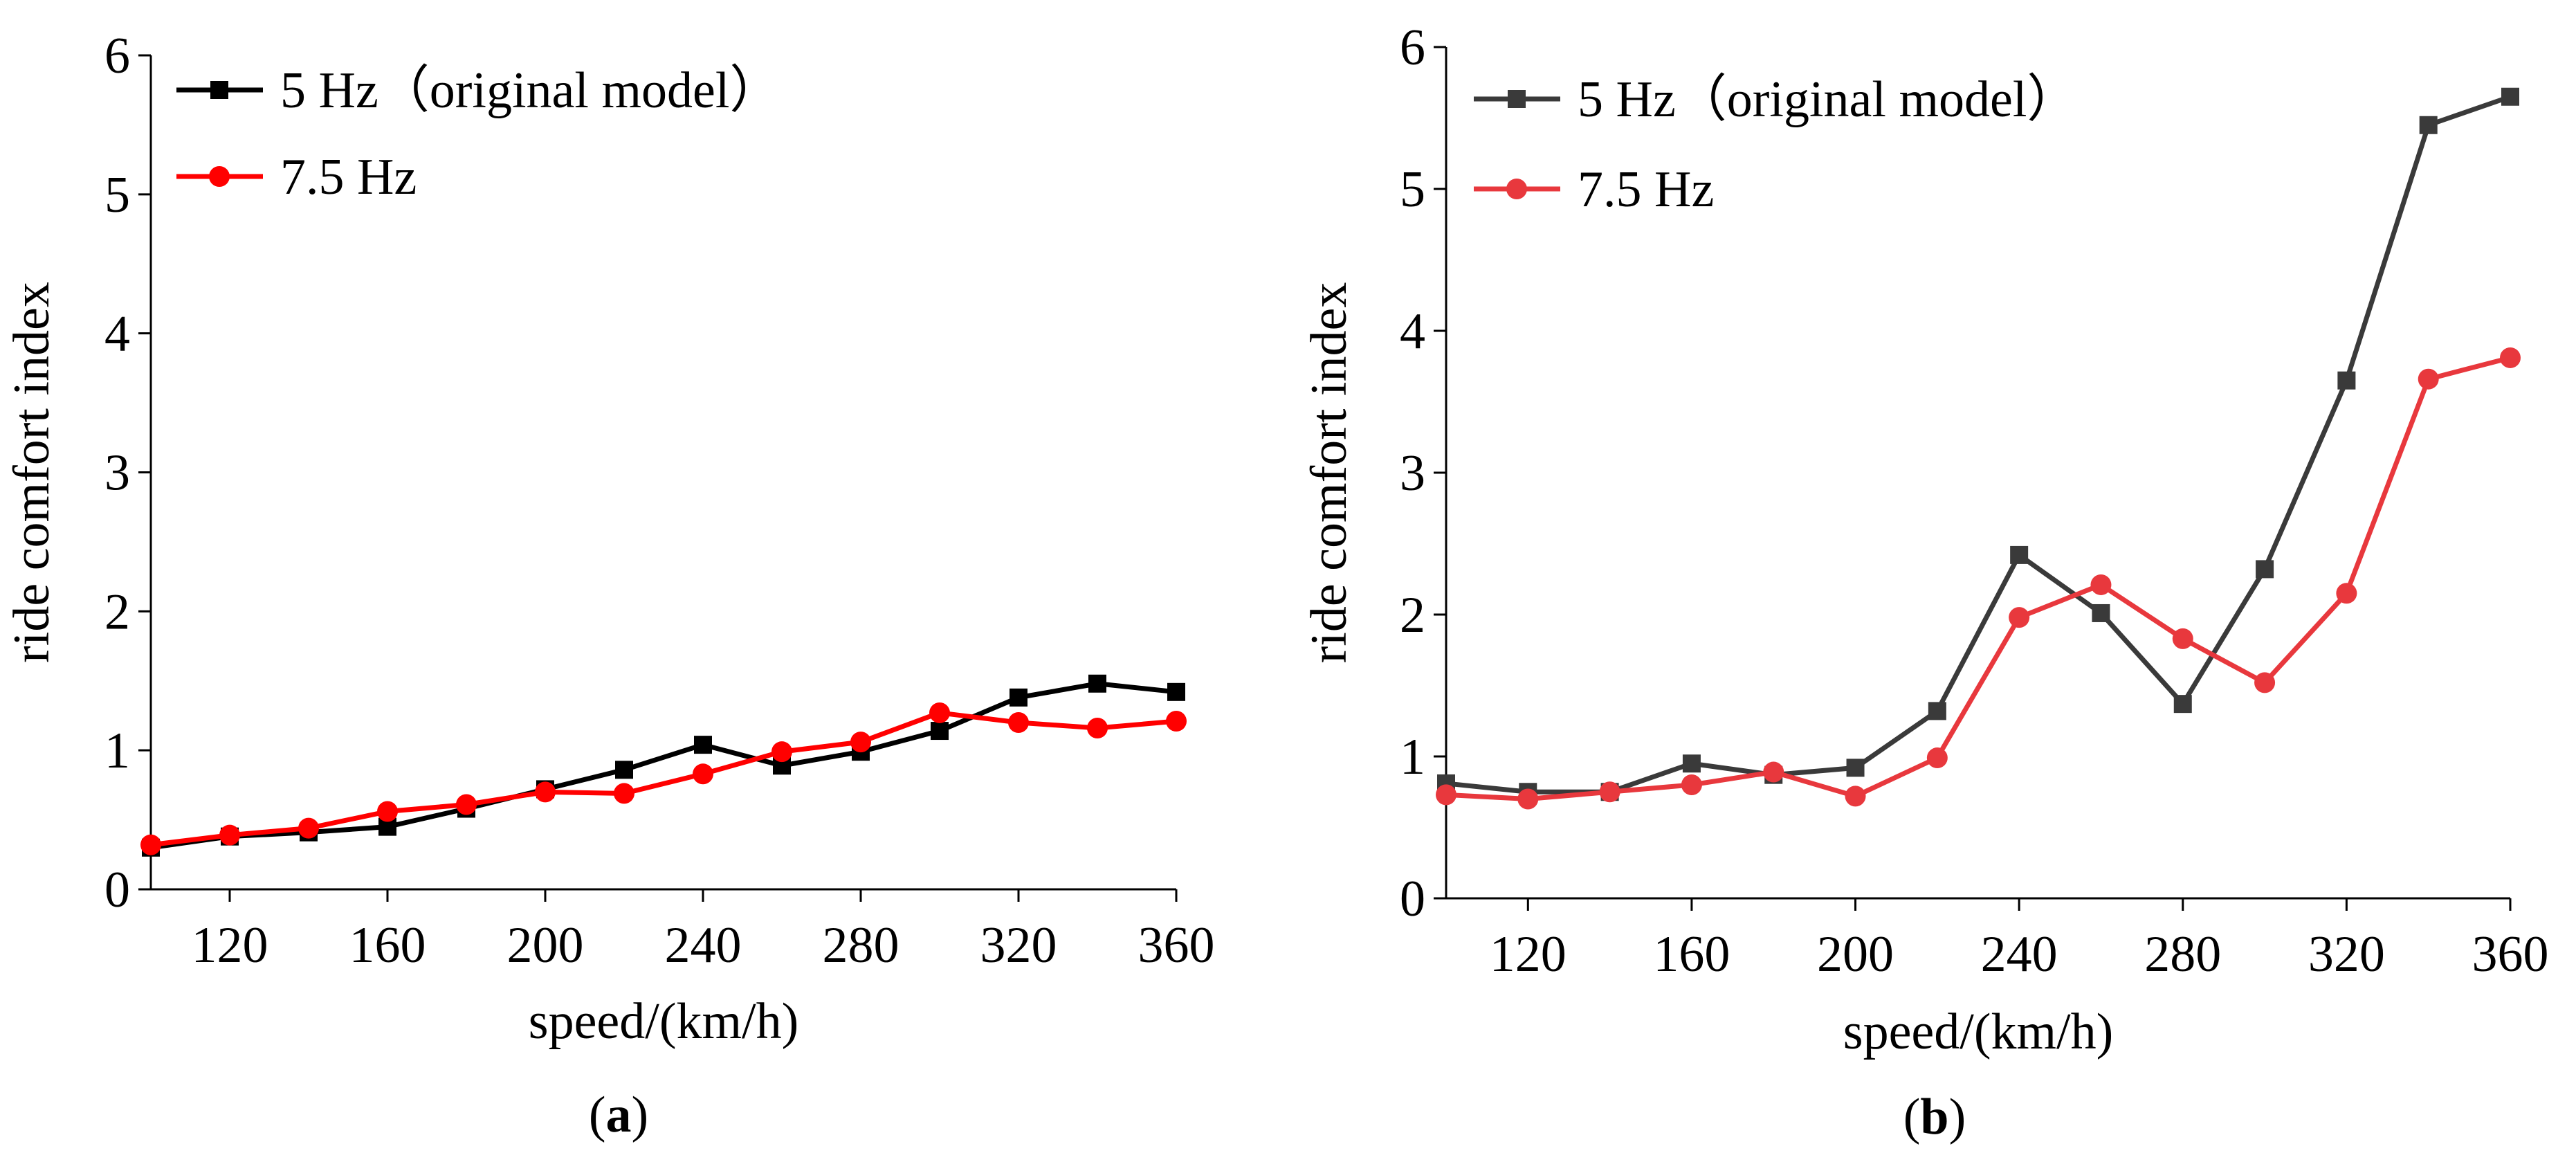 This screenshot has height=1171, width=2576. I want to click on panel-label-letter: b, so click(1934, 1117).